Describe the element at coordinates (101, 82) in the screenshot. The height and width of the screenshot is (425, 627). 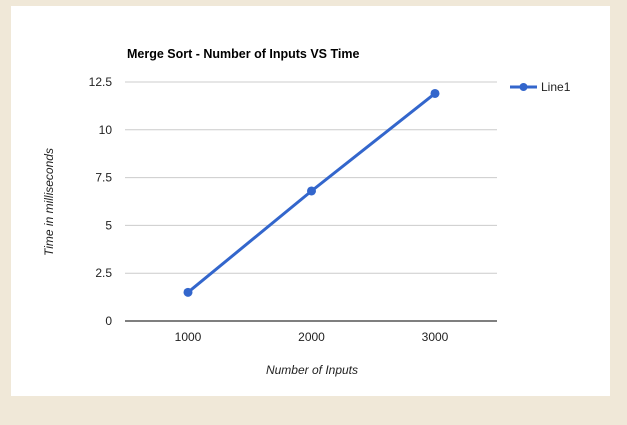
I see `y-tick-label: 12.5` at that location.